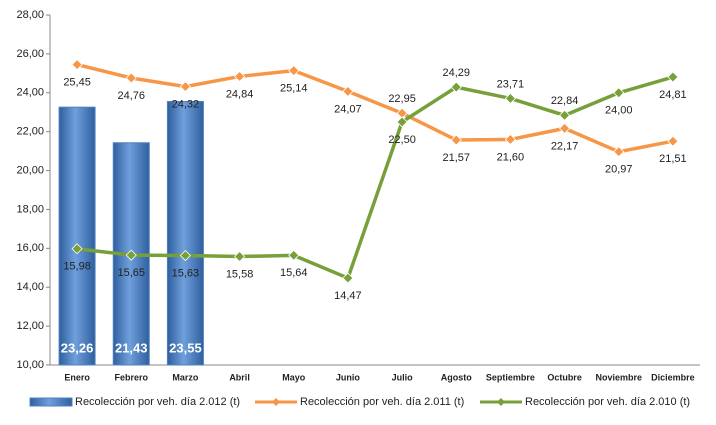  I want to click on y-tick-label: 20,00, so click(30, 170).